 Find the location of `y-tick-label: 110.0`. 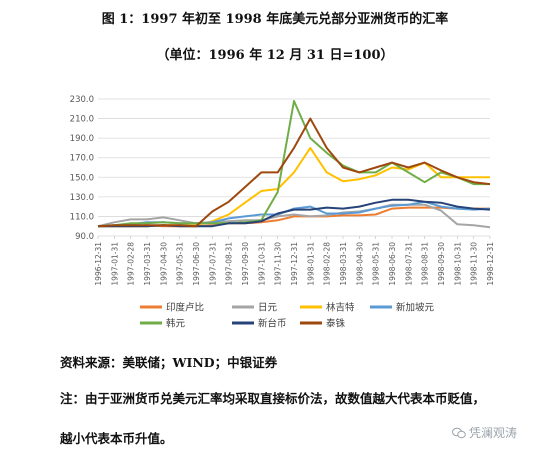

y-tick-label: 110.0 is located at coordinates (82, 217).